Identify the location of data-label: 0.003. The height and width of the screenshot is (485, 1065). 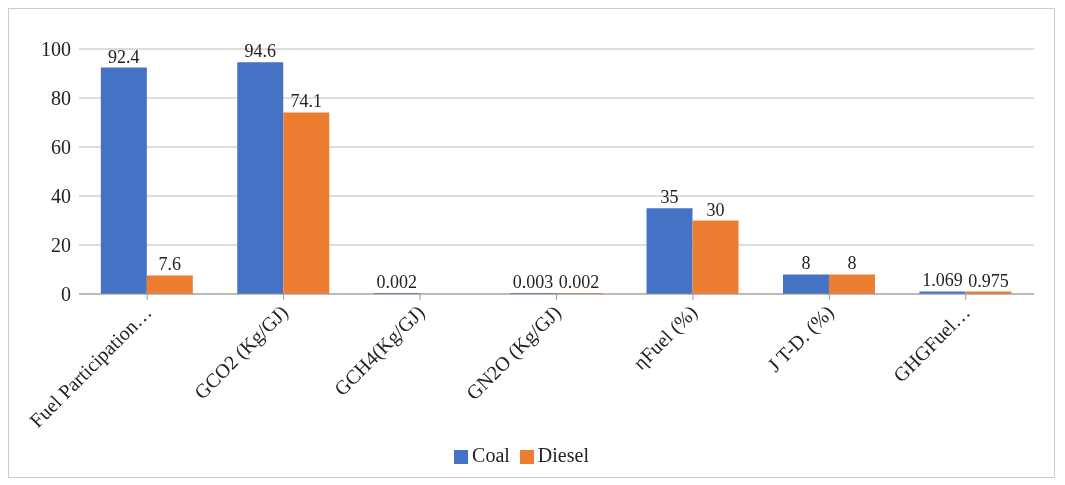
(533, 282).